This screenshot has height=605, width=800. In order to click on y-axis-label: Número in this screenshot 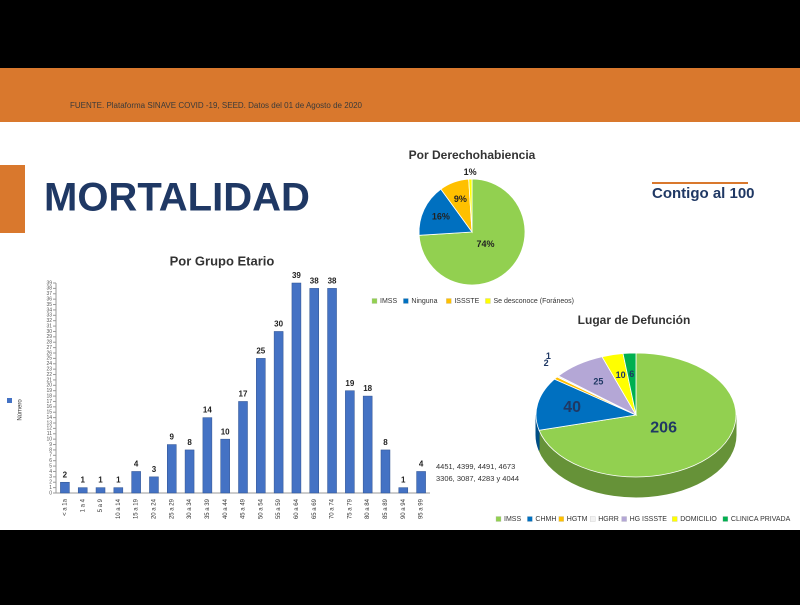, I will do `click(21, 410)`.